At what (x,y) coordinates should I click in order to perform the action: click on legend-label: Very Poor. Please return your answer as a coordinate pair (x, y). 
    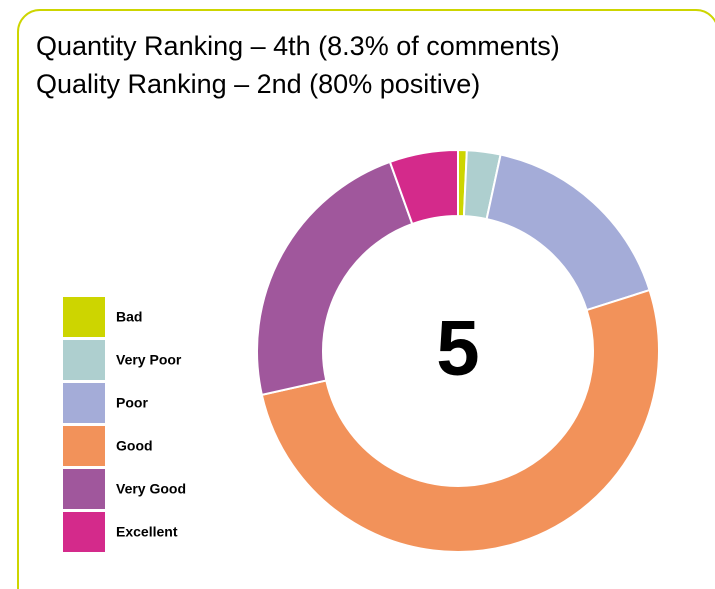
    Looking at the image, I should click on (149, 360).